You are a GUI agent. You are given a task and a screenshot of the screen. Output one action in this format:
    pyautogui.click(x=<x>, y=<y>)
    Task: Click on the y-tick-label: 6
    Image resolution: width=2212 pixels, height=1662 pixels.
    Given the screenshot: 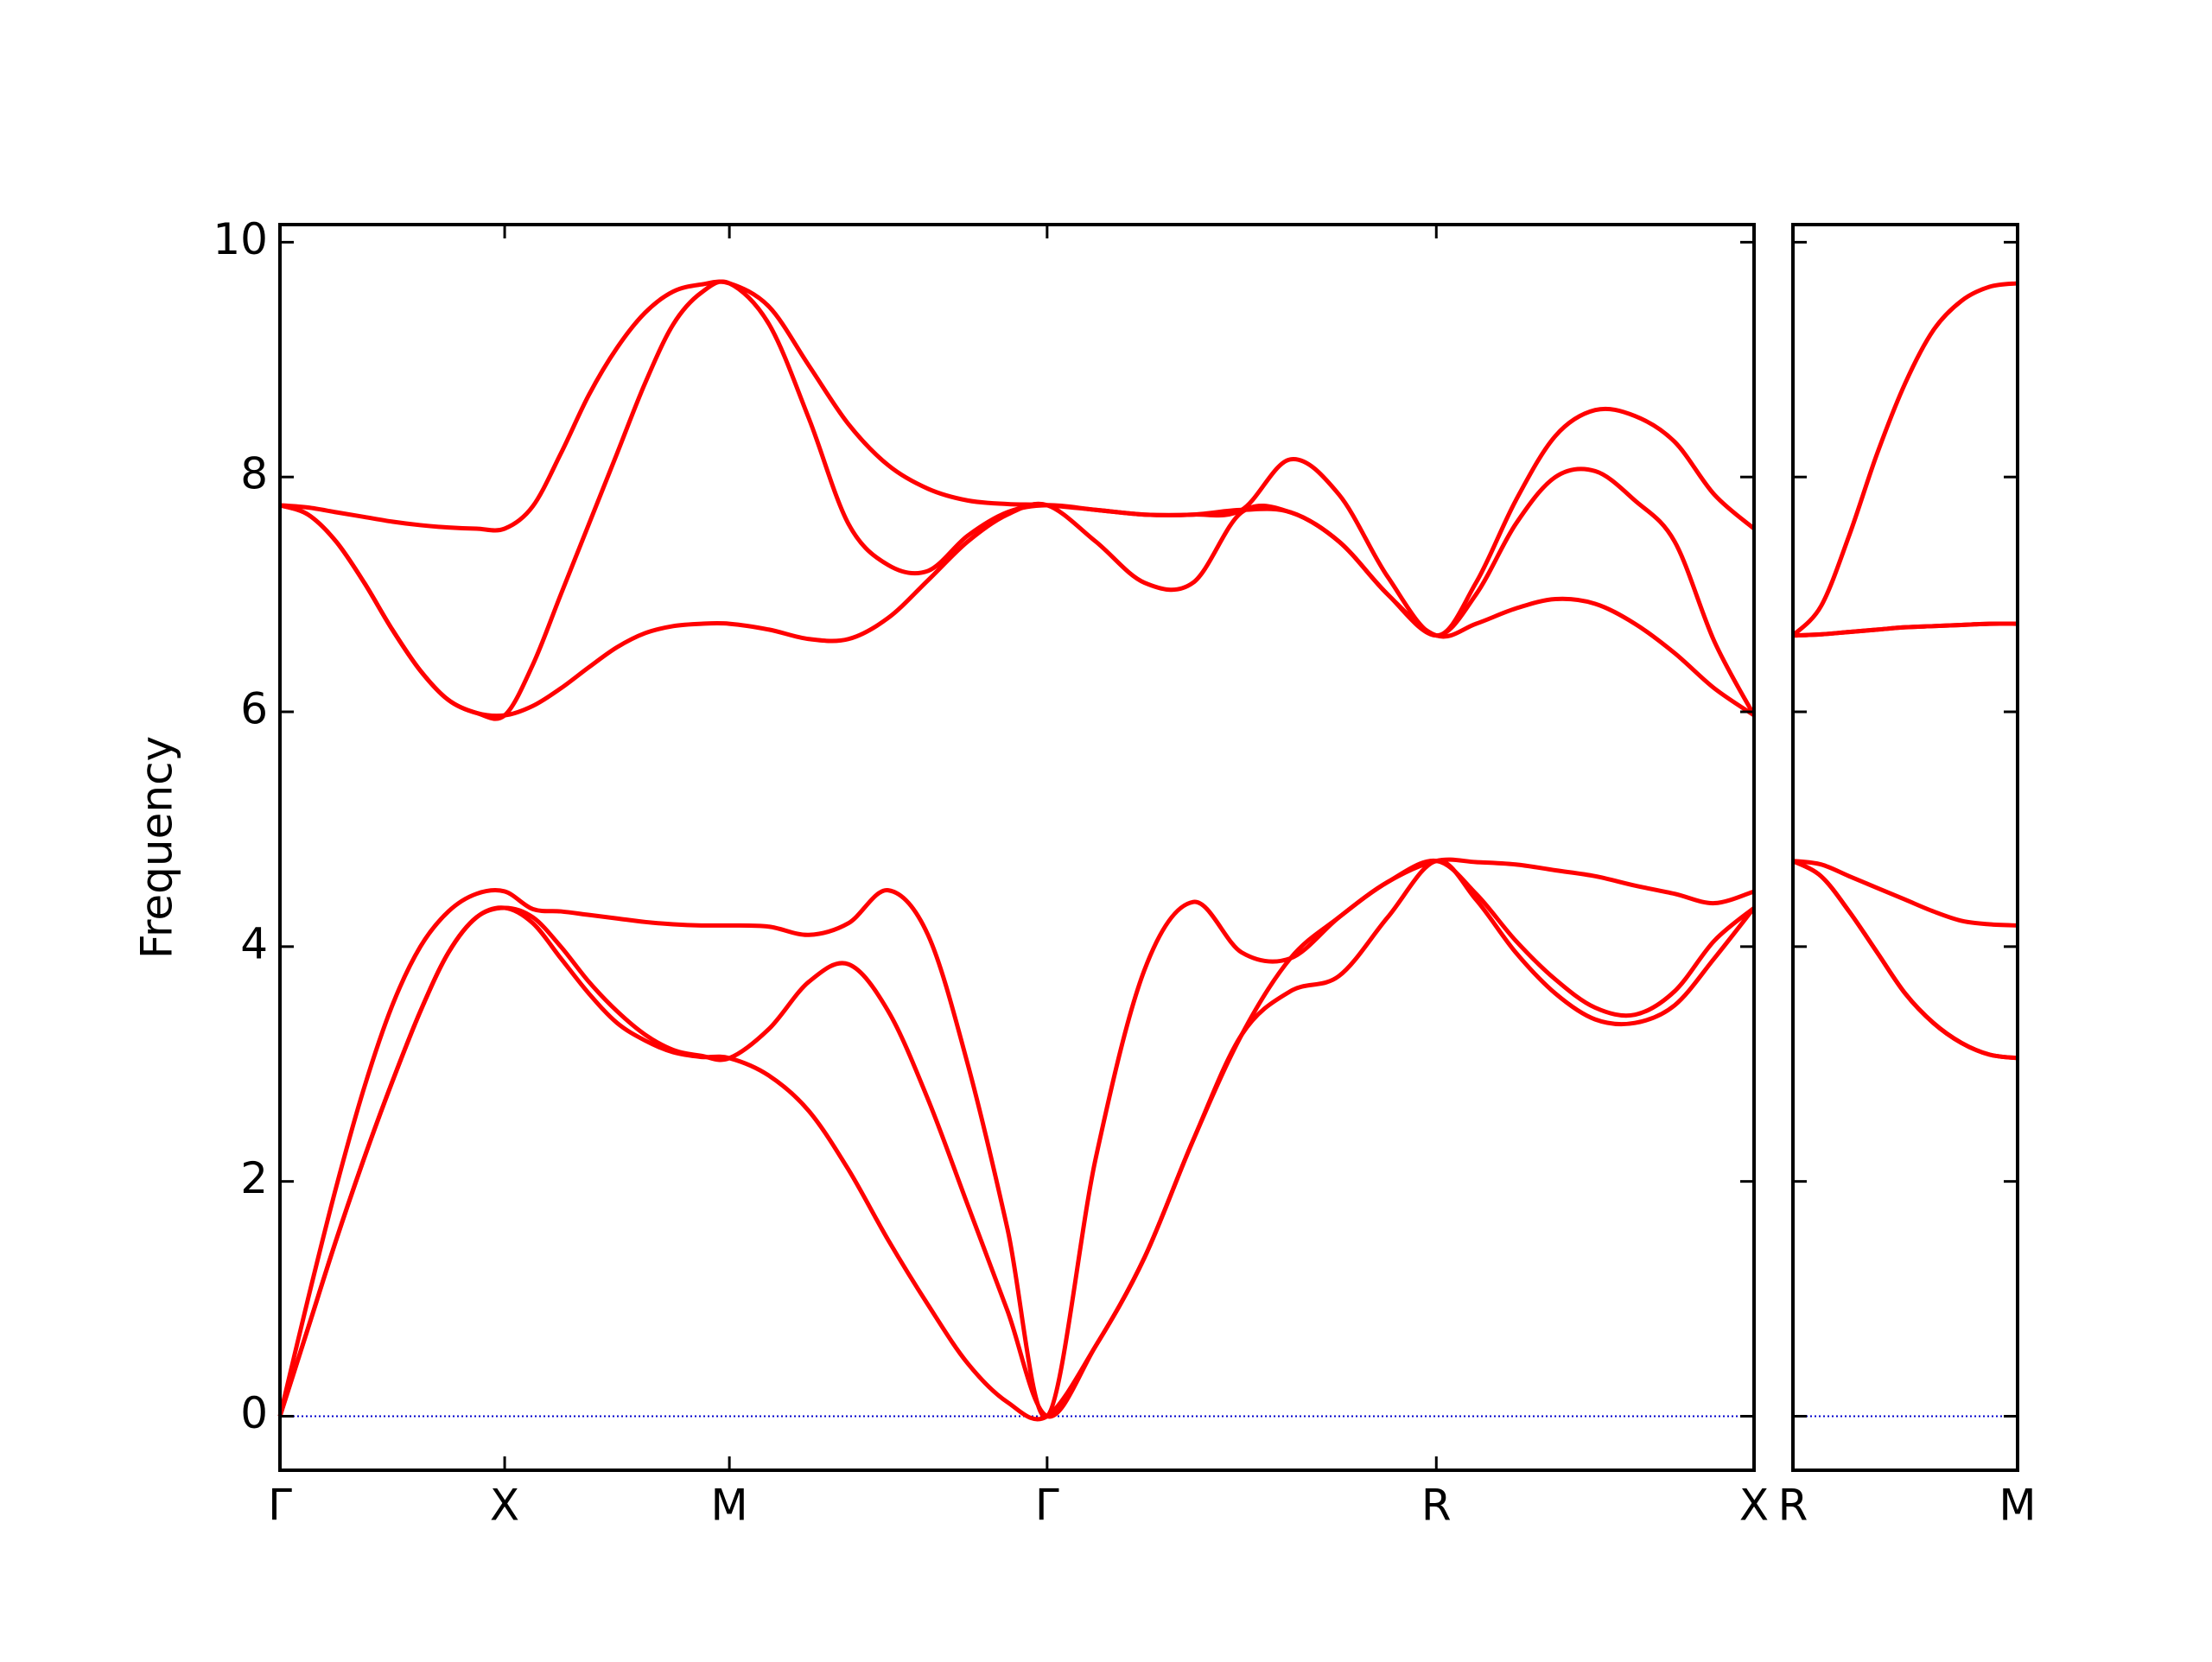 What is the action you would take?
    pyautogui.click(x=254, y=709)
    